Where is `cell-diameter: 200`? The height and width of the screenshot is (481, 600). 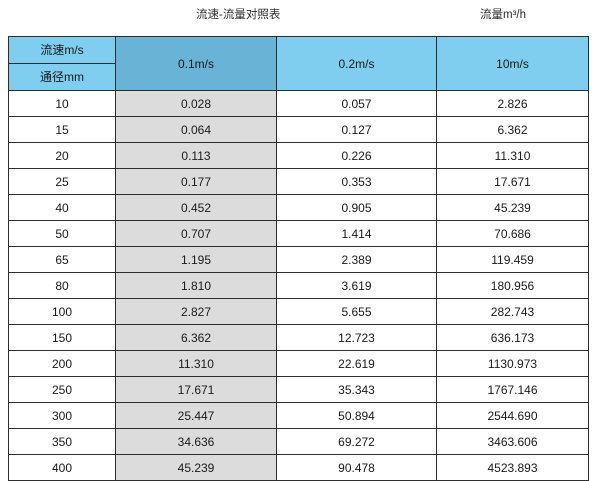 cell-diameter: 200 is located at coordinates (62, 363).